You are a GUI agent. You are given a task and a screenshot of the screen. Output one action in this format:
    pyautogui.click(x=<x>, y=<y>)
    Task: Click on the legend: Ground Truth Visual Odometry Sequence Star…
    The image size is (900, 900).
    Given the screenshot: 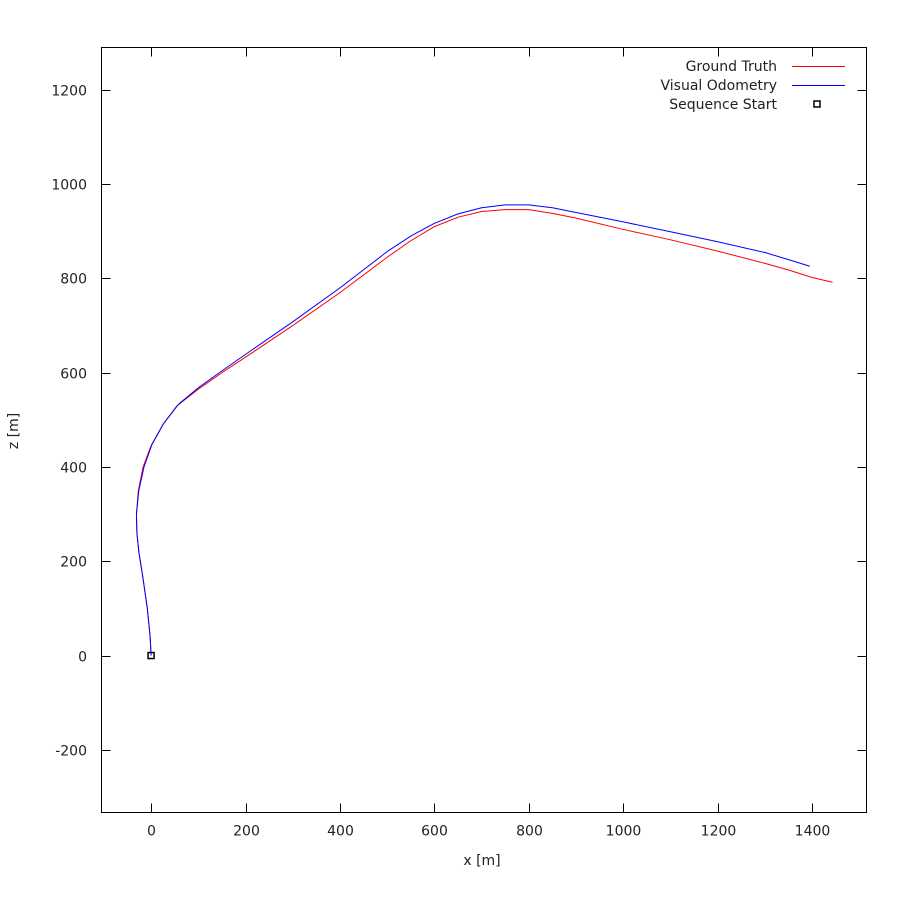 What is the action you would take?
    pyautogui.click(x=753, y=86)
    